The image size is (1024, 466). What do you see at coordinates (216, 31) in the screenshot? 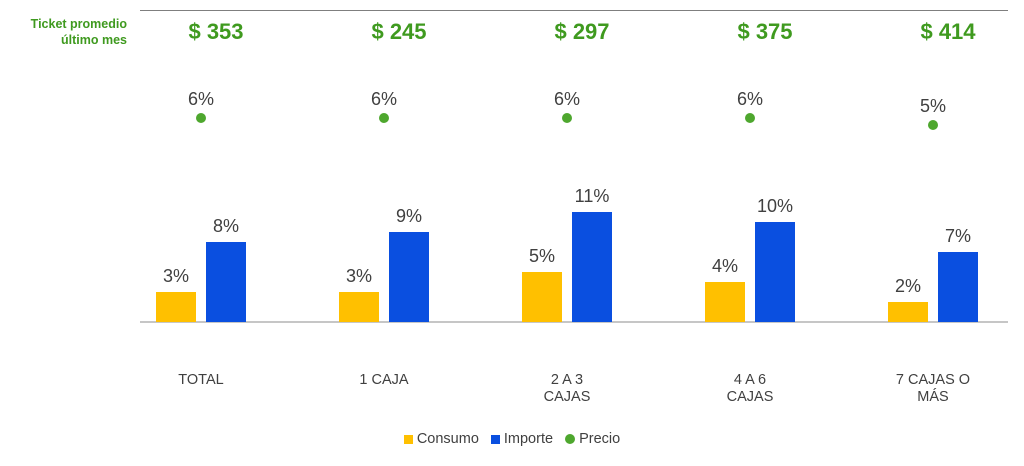
I see `ticket-value: $ 353` at bounding box center [216, 31].